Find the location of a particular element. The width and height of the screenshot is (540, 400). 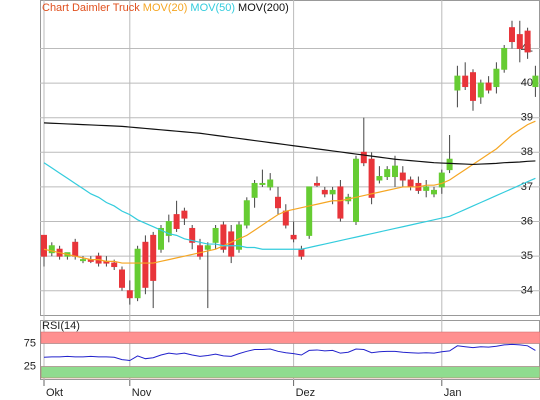

rsi-line is located at coordinates (289, 352).